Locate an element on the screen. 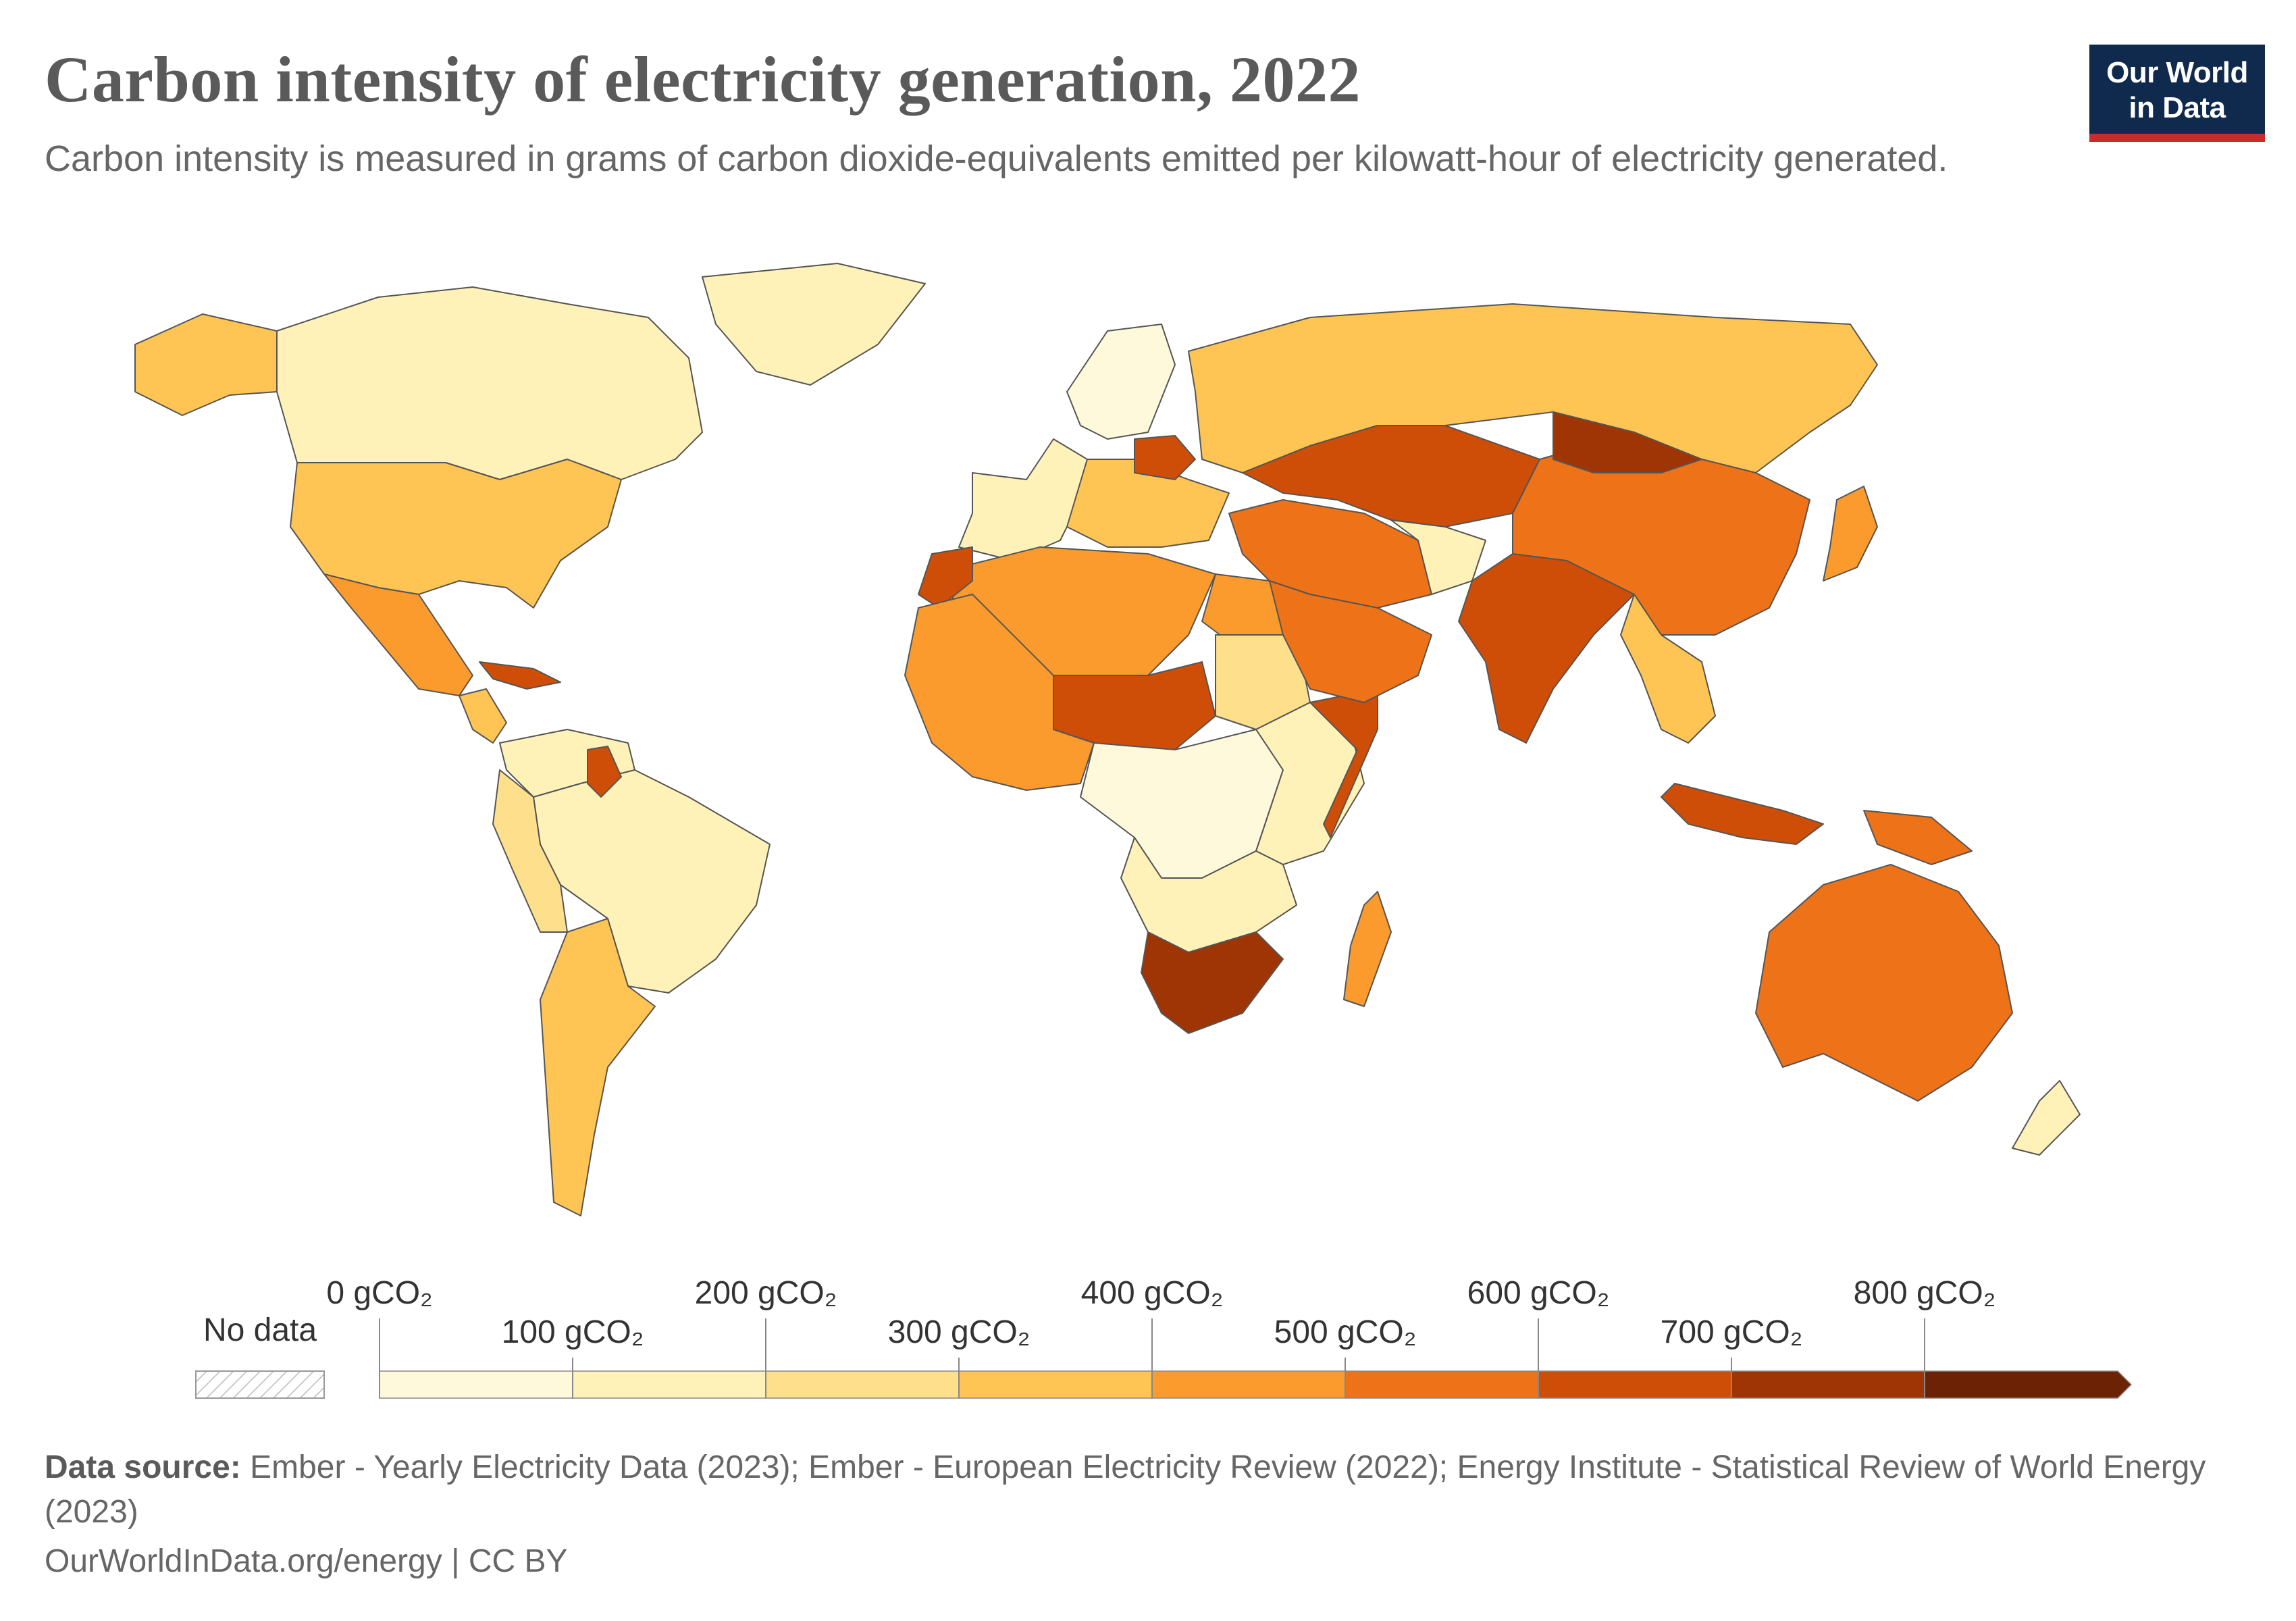  owid-logo: Our World in Data is located at coordinates (2177, 93).